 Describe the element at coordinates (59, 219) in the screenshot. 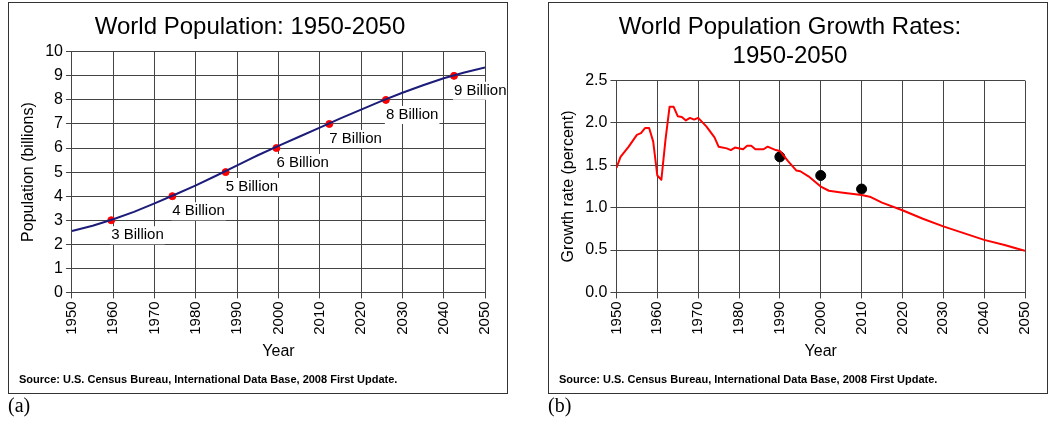

I see `y-tick-label: 3` at that location.